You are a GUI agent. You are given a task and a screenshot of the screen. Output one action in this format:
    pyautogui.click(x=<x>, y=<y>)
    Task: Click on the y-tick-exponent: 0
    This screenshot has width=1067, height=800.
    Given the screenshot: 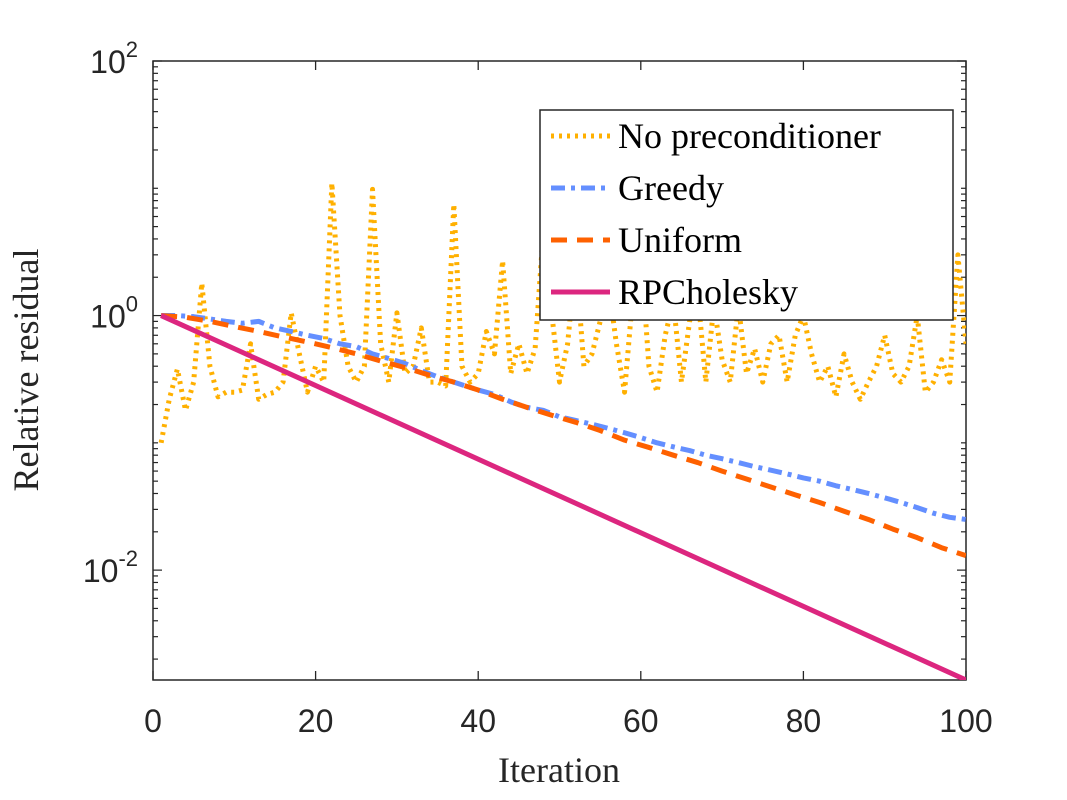 What is the action you would take?
    pyautogui.click(x=132, y=304)
    